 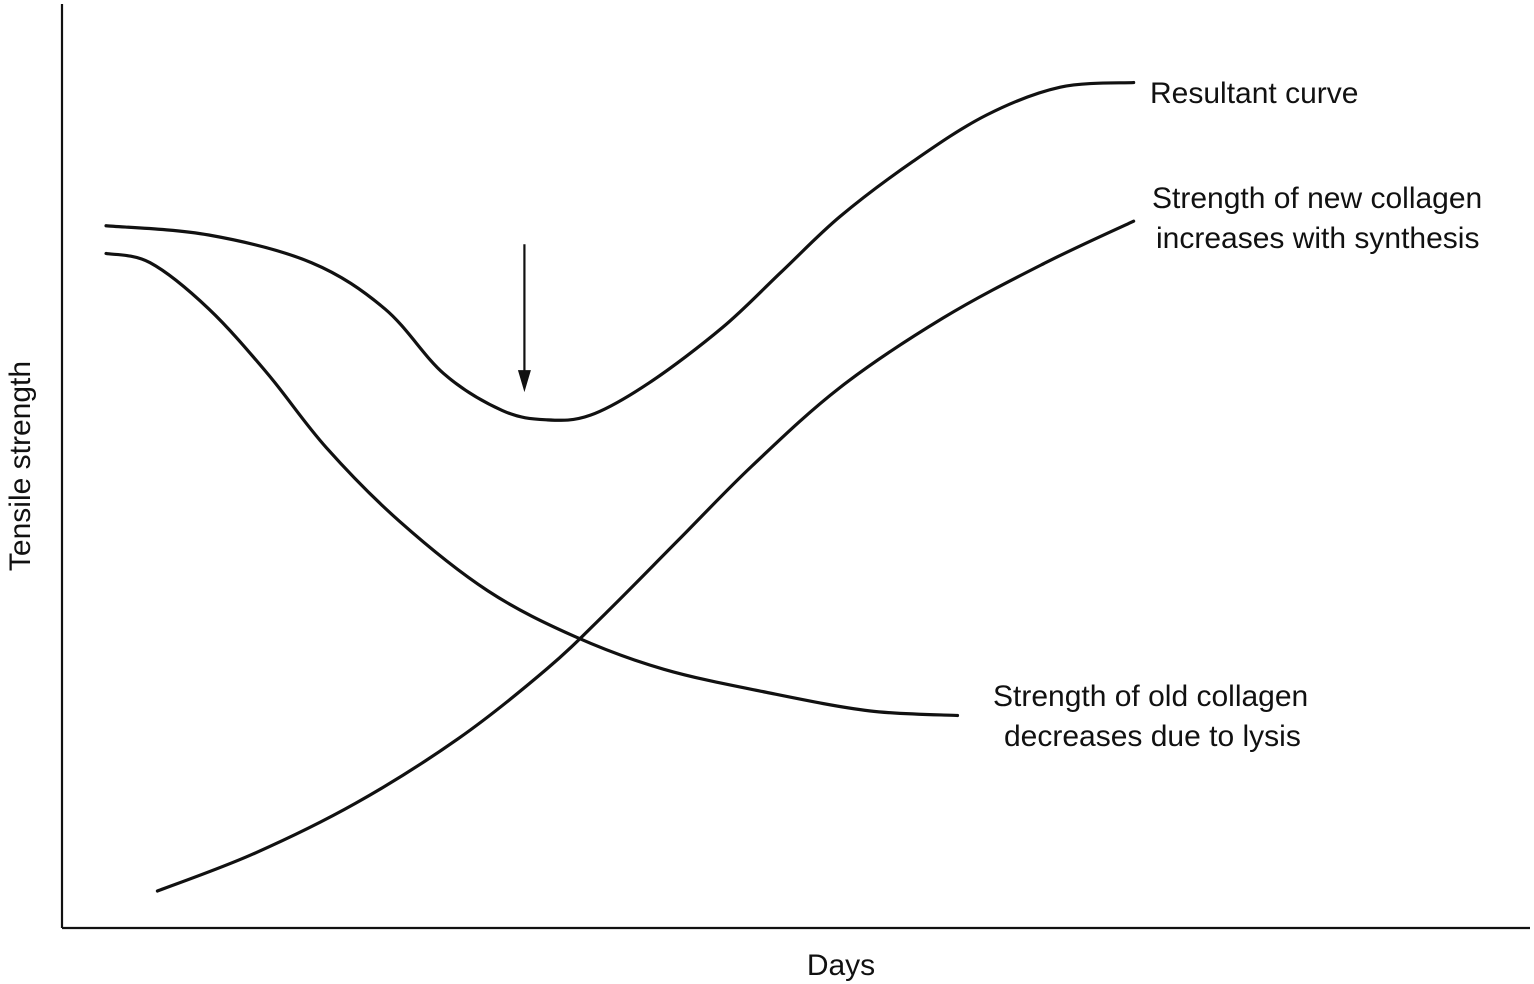 What do you see at coordinates (1317, 198) in the screenshot?
I see `series-label-new-collagen-line-1: Strength of new collagen` at bounding box center [1317, 198].